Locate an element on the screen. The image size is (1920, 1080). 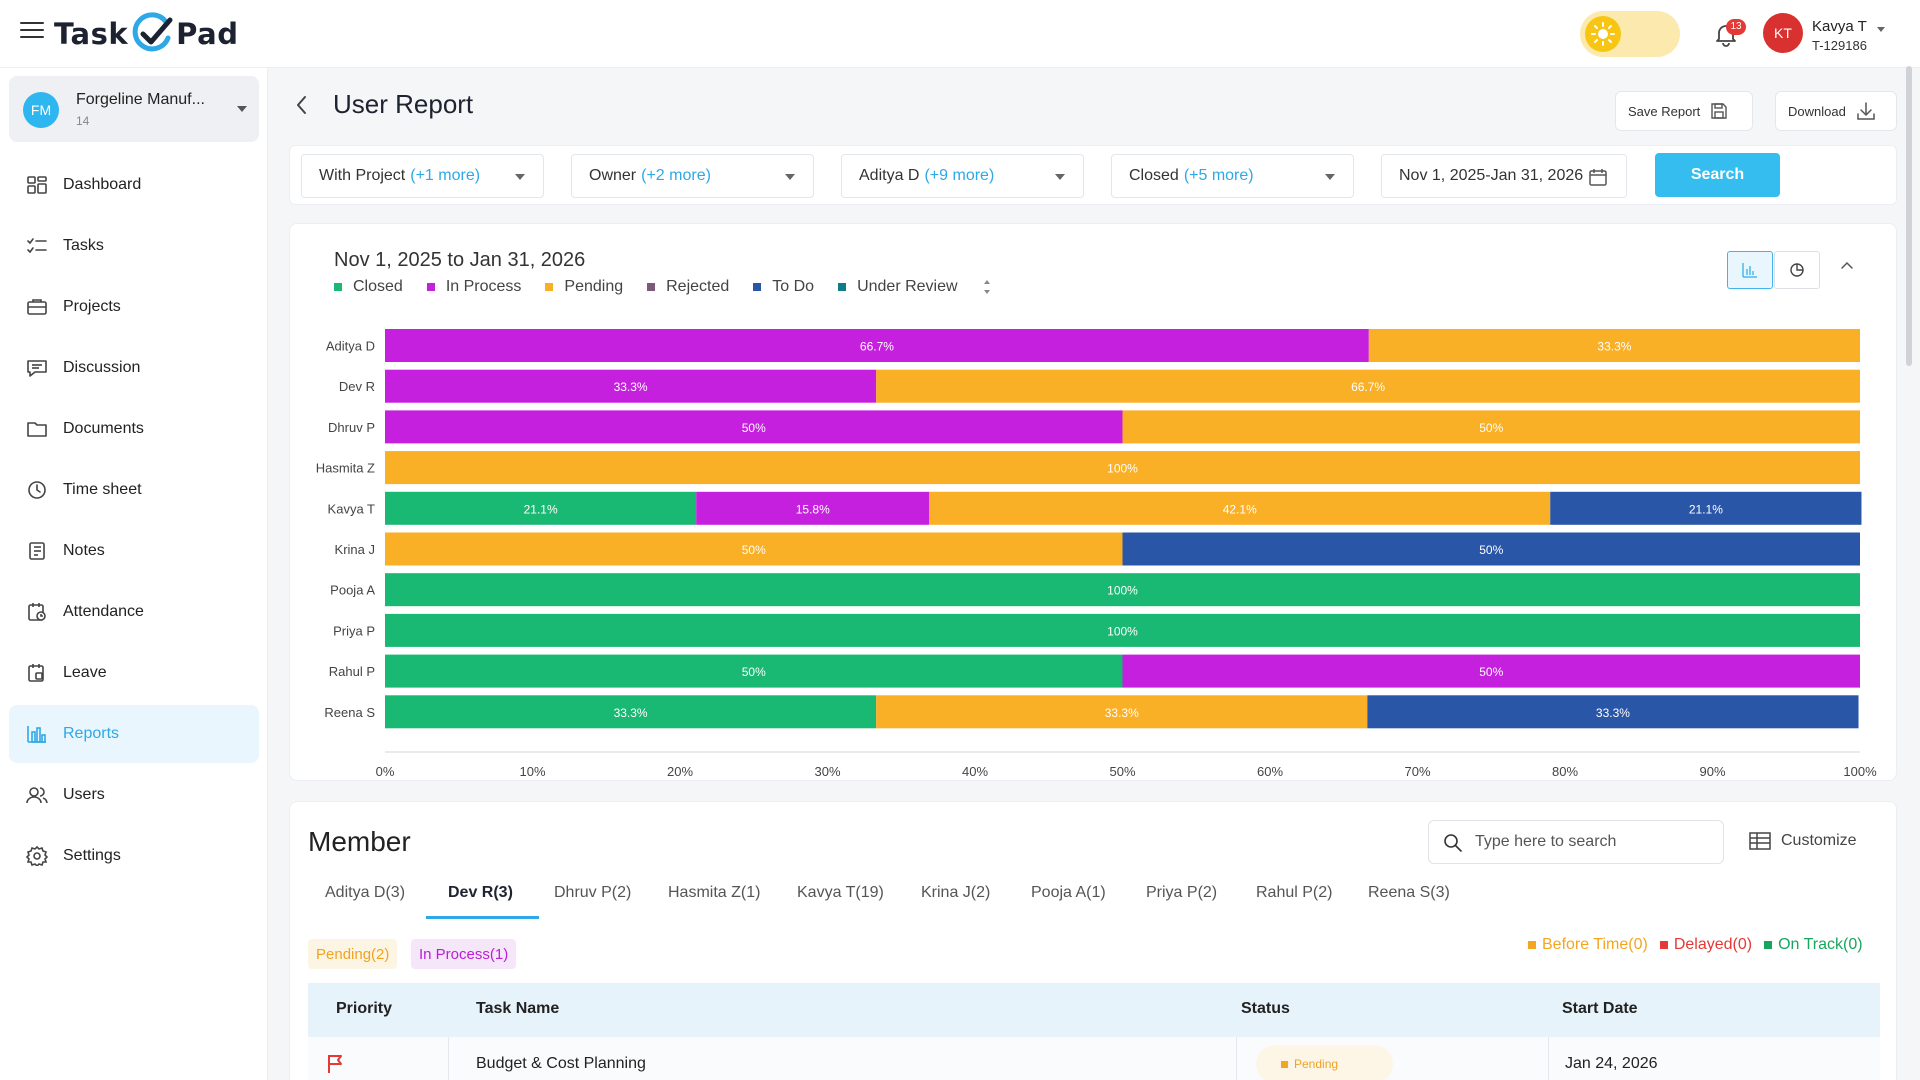
x-tick-label-5: 50% is located at coordinates (1122, 771).